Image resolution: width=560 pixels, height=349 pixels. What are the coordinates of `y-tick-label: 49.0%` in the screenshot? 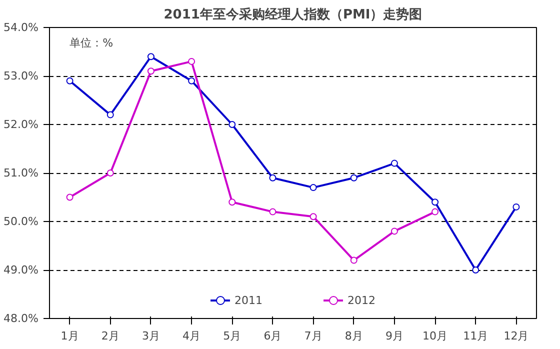 It's located at (21, 270).